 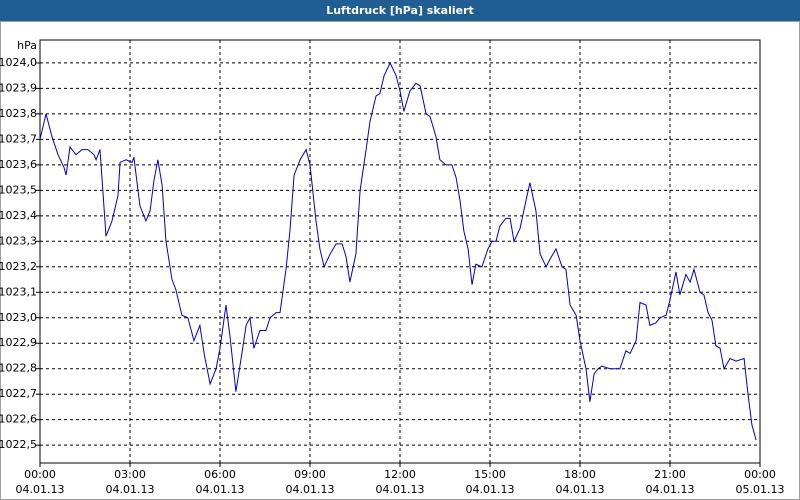 I want to click on x-tick-label: 06:00, so click(x=220, y=474).